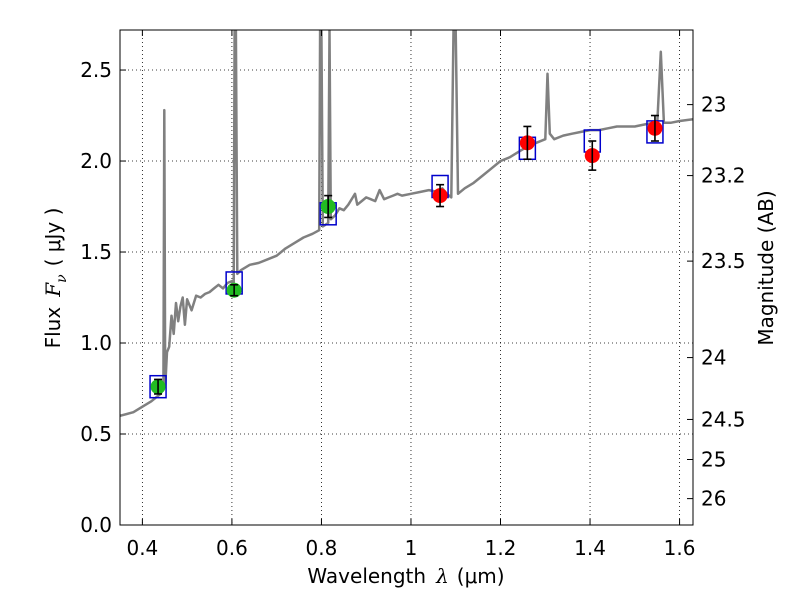  Describe the element at coordinates (713, 499) in the screenshot. I see `y2-tick-label-6: 26` at that location.